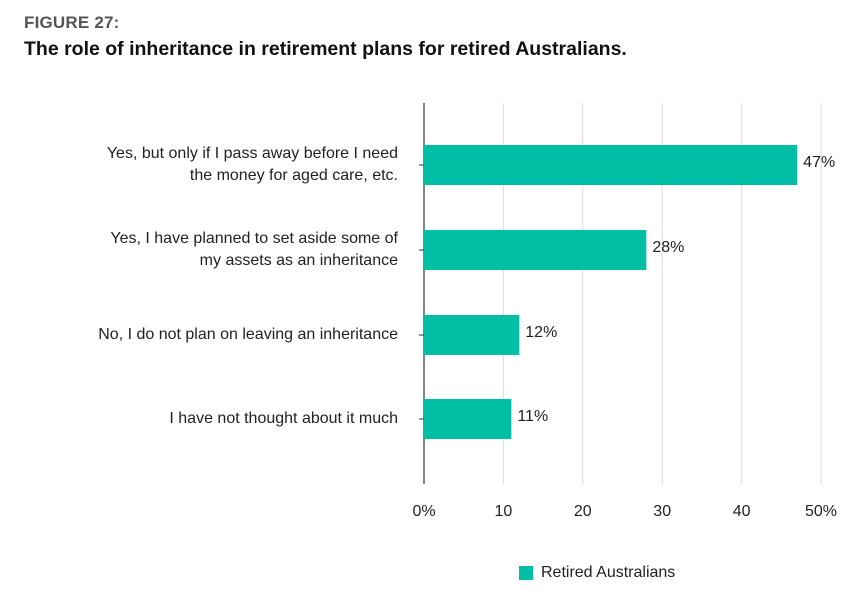 This screenshot has width=862, height=604. What do you see at coordinates (526, 573) in the screenshot?
I see `legend-swatch` at bounding box center [526, 573].